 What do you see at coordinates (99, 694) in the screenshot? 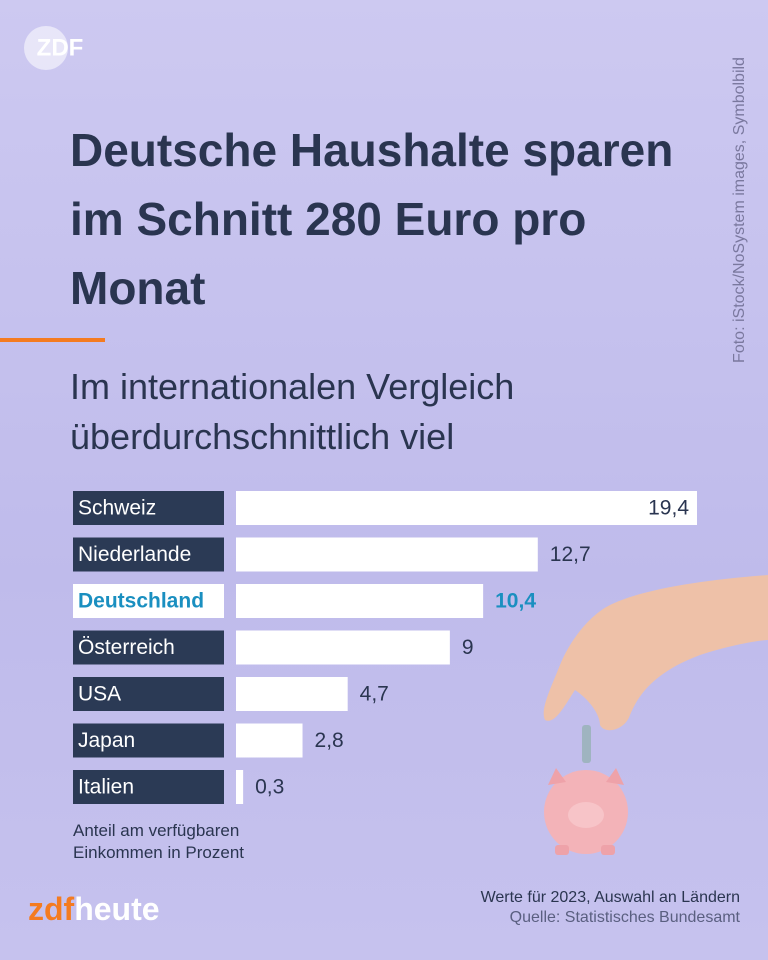
I see `category-label: USA` at bounding box center [99, 694].